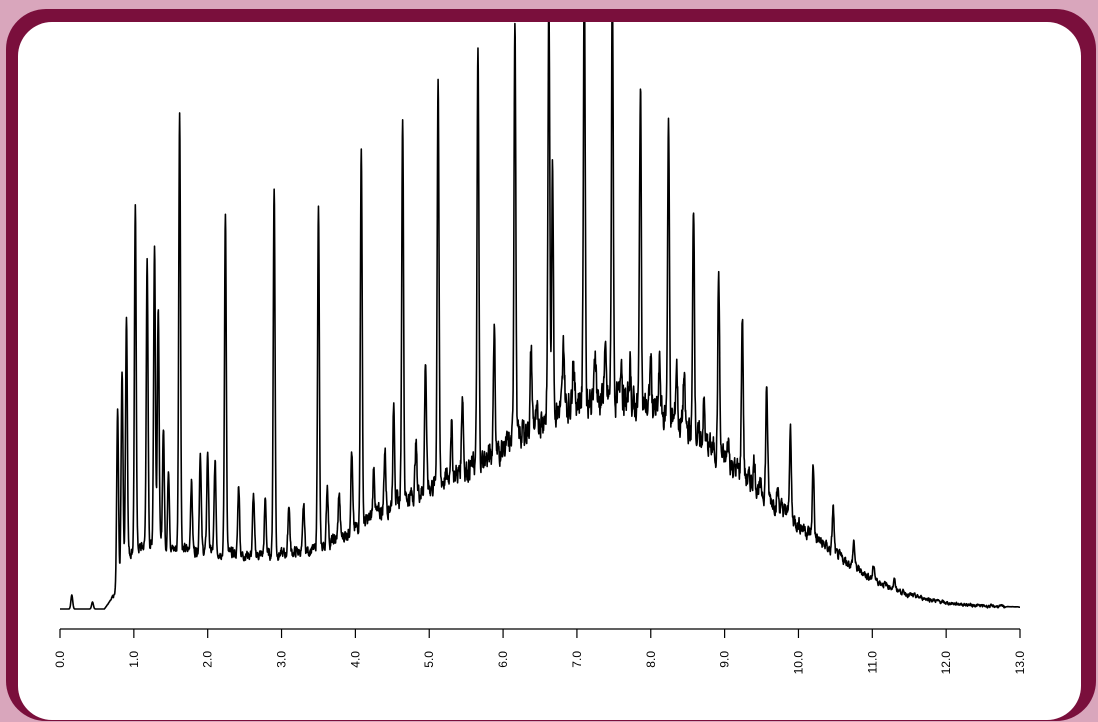  Describe the element at coordinates (651, 659) in the screenshot. I see `x-tick-label: 8.0` at that location.